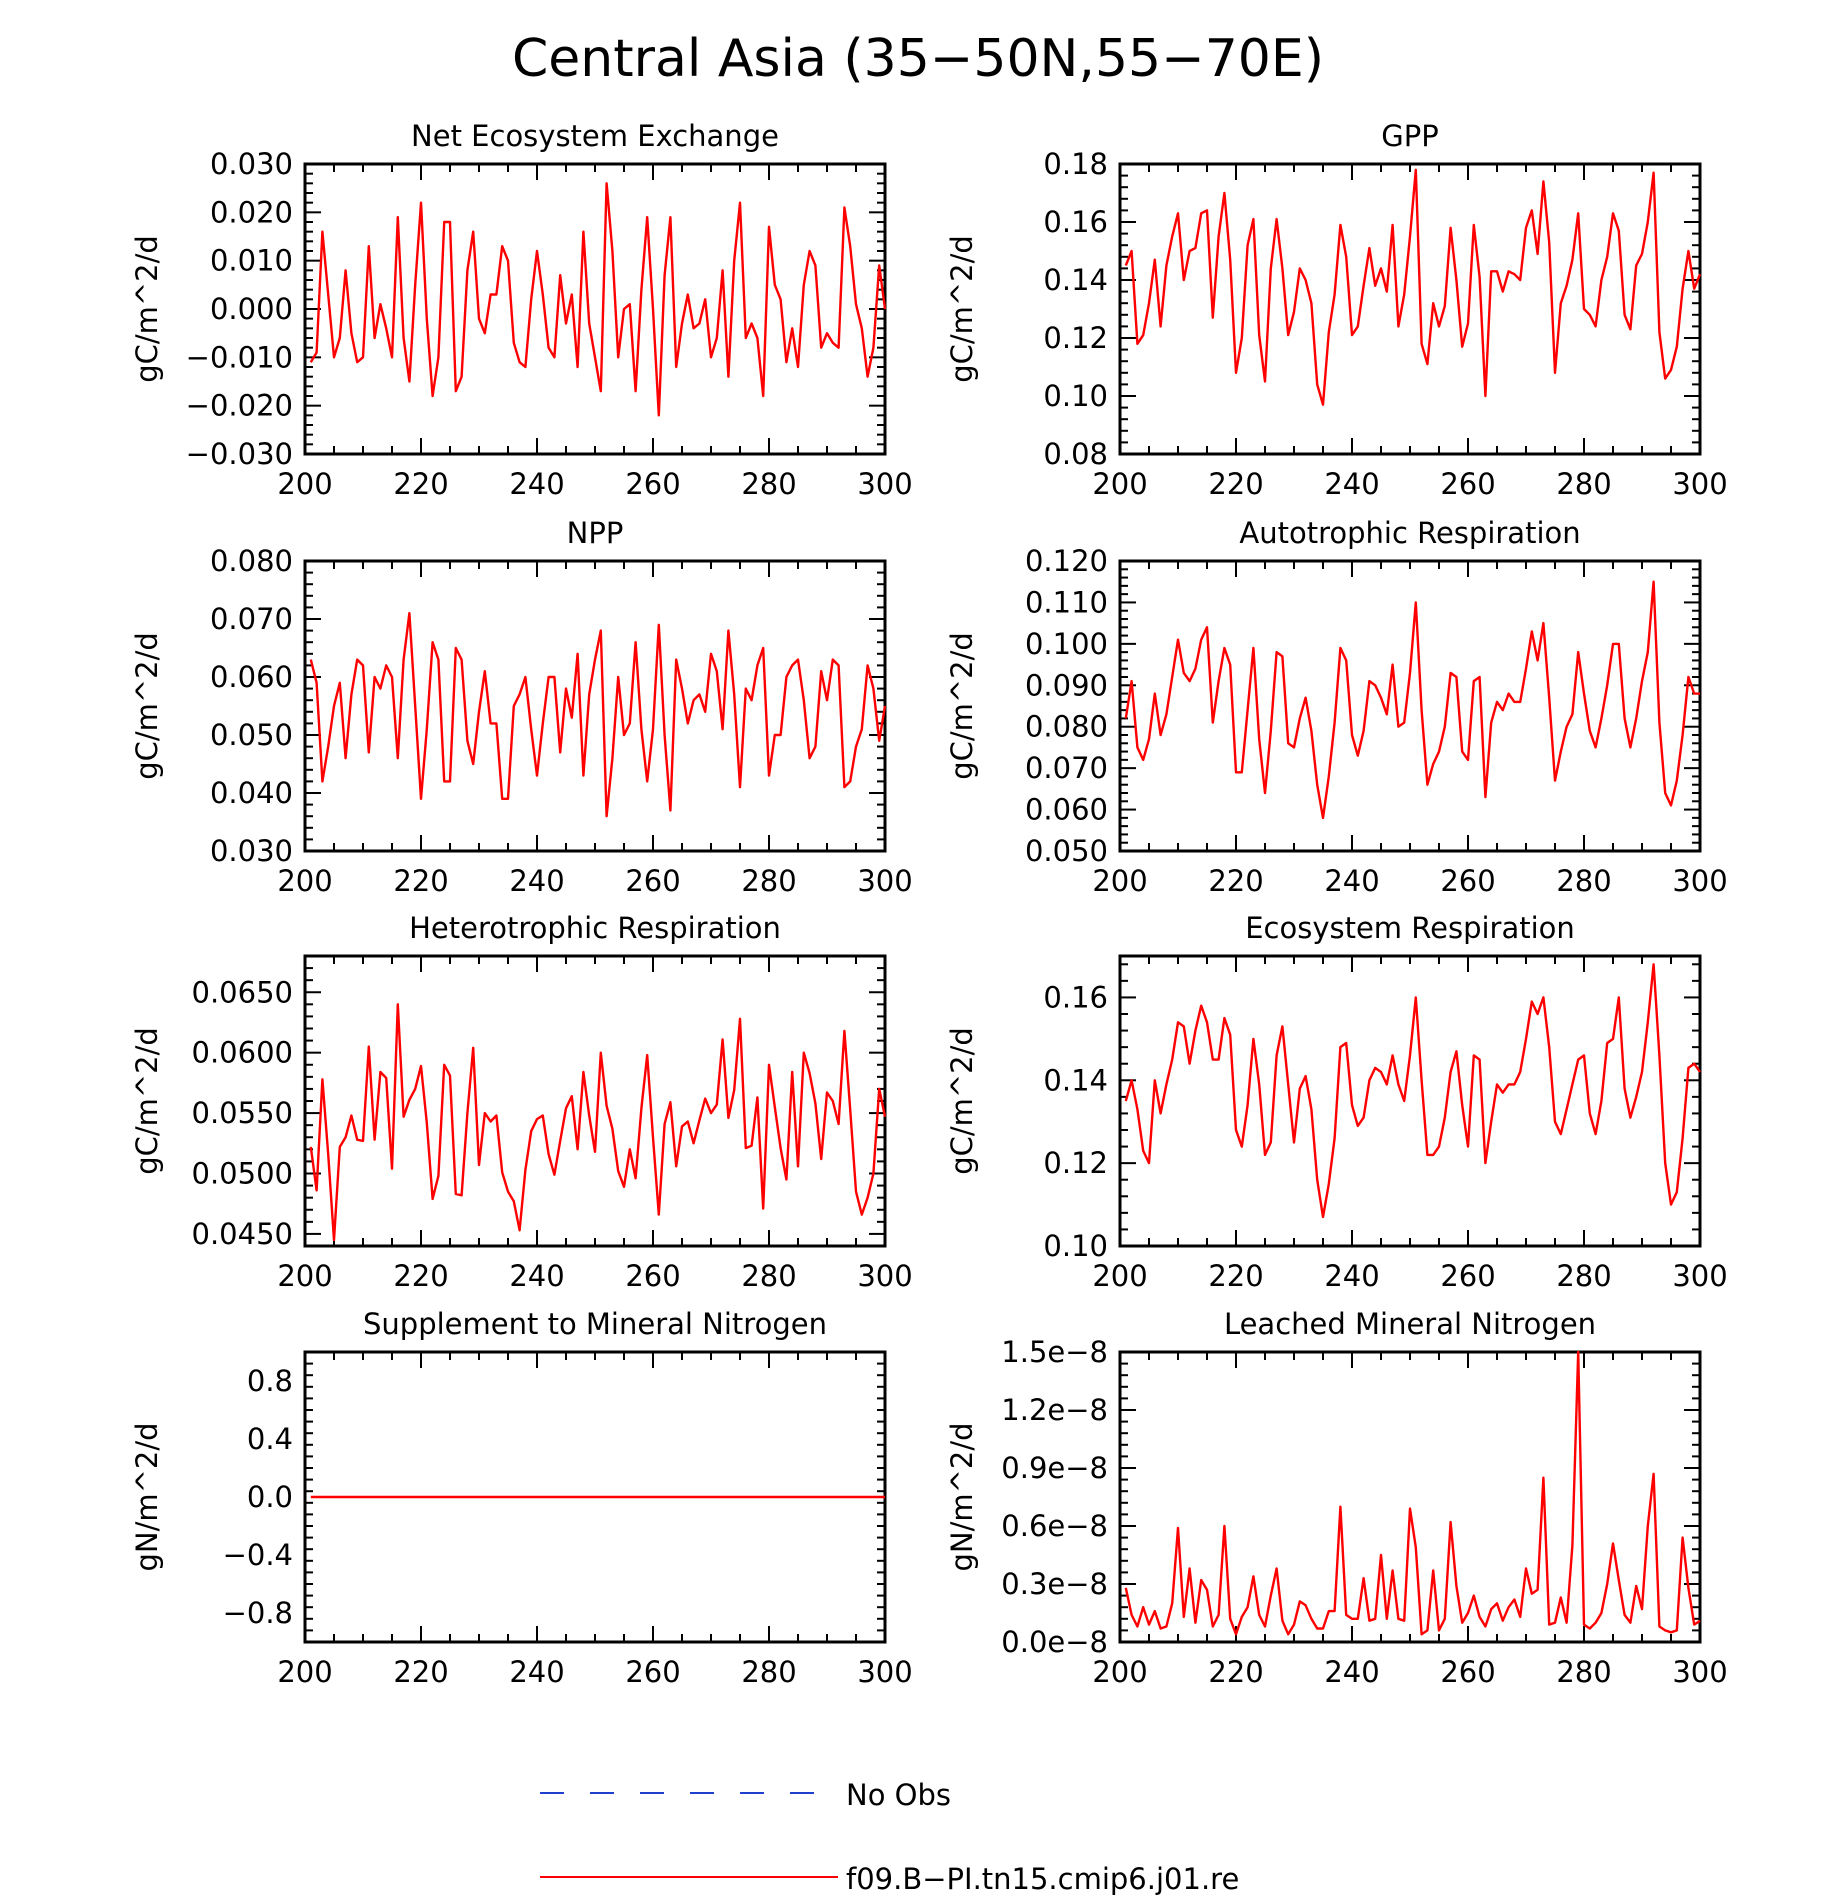 The height and width of the screenshot is (1898, 1836). What do you see at coordinates (1054, 1410) in the screenshot?
I see `y-tick-label: 1.2e−8` at bounding box center [1054, 1410].